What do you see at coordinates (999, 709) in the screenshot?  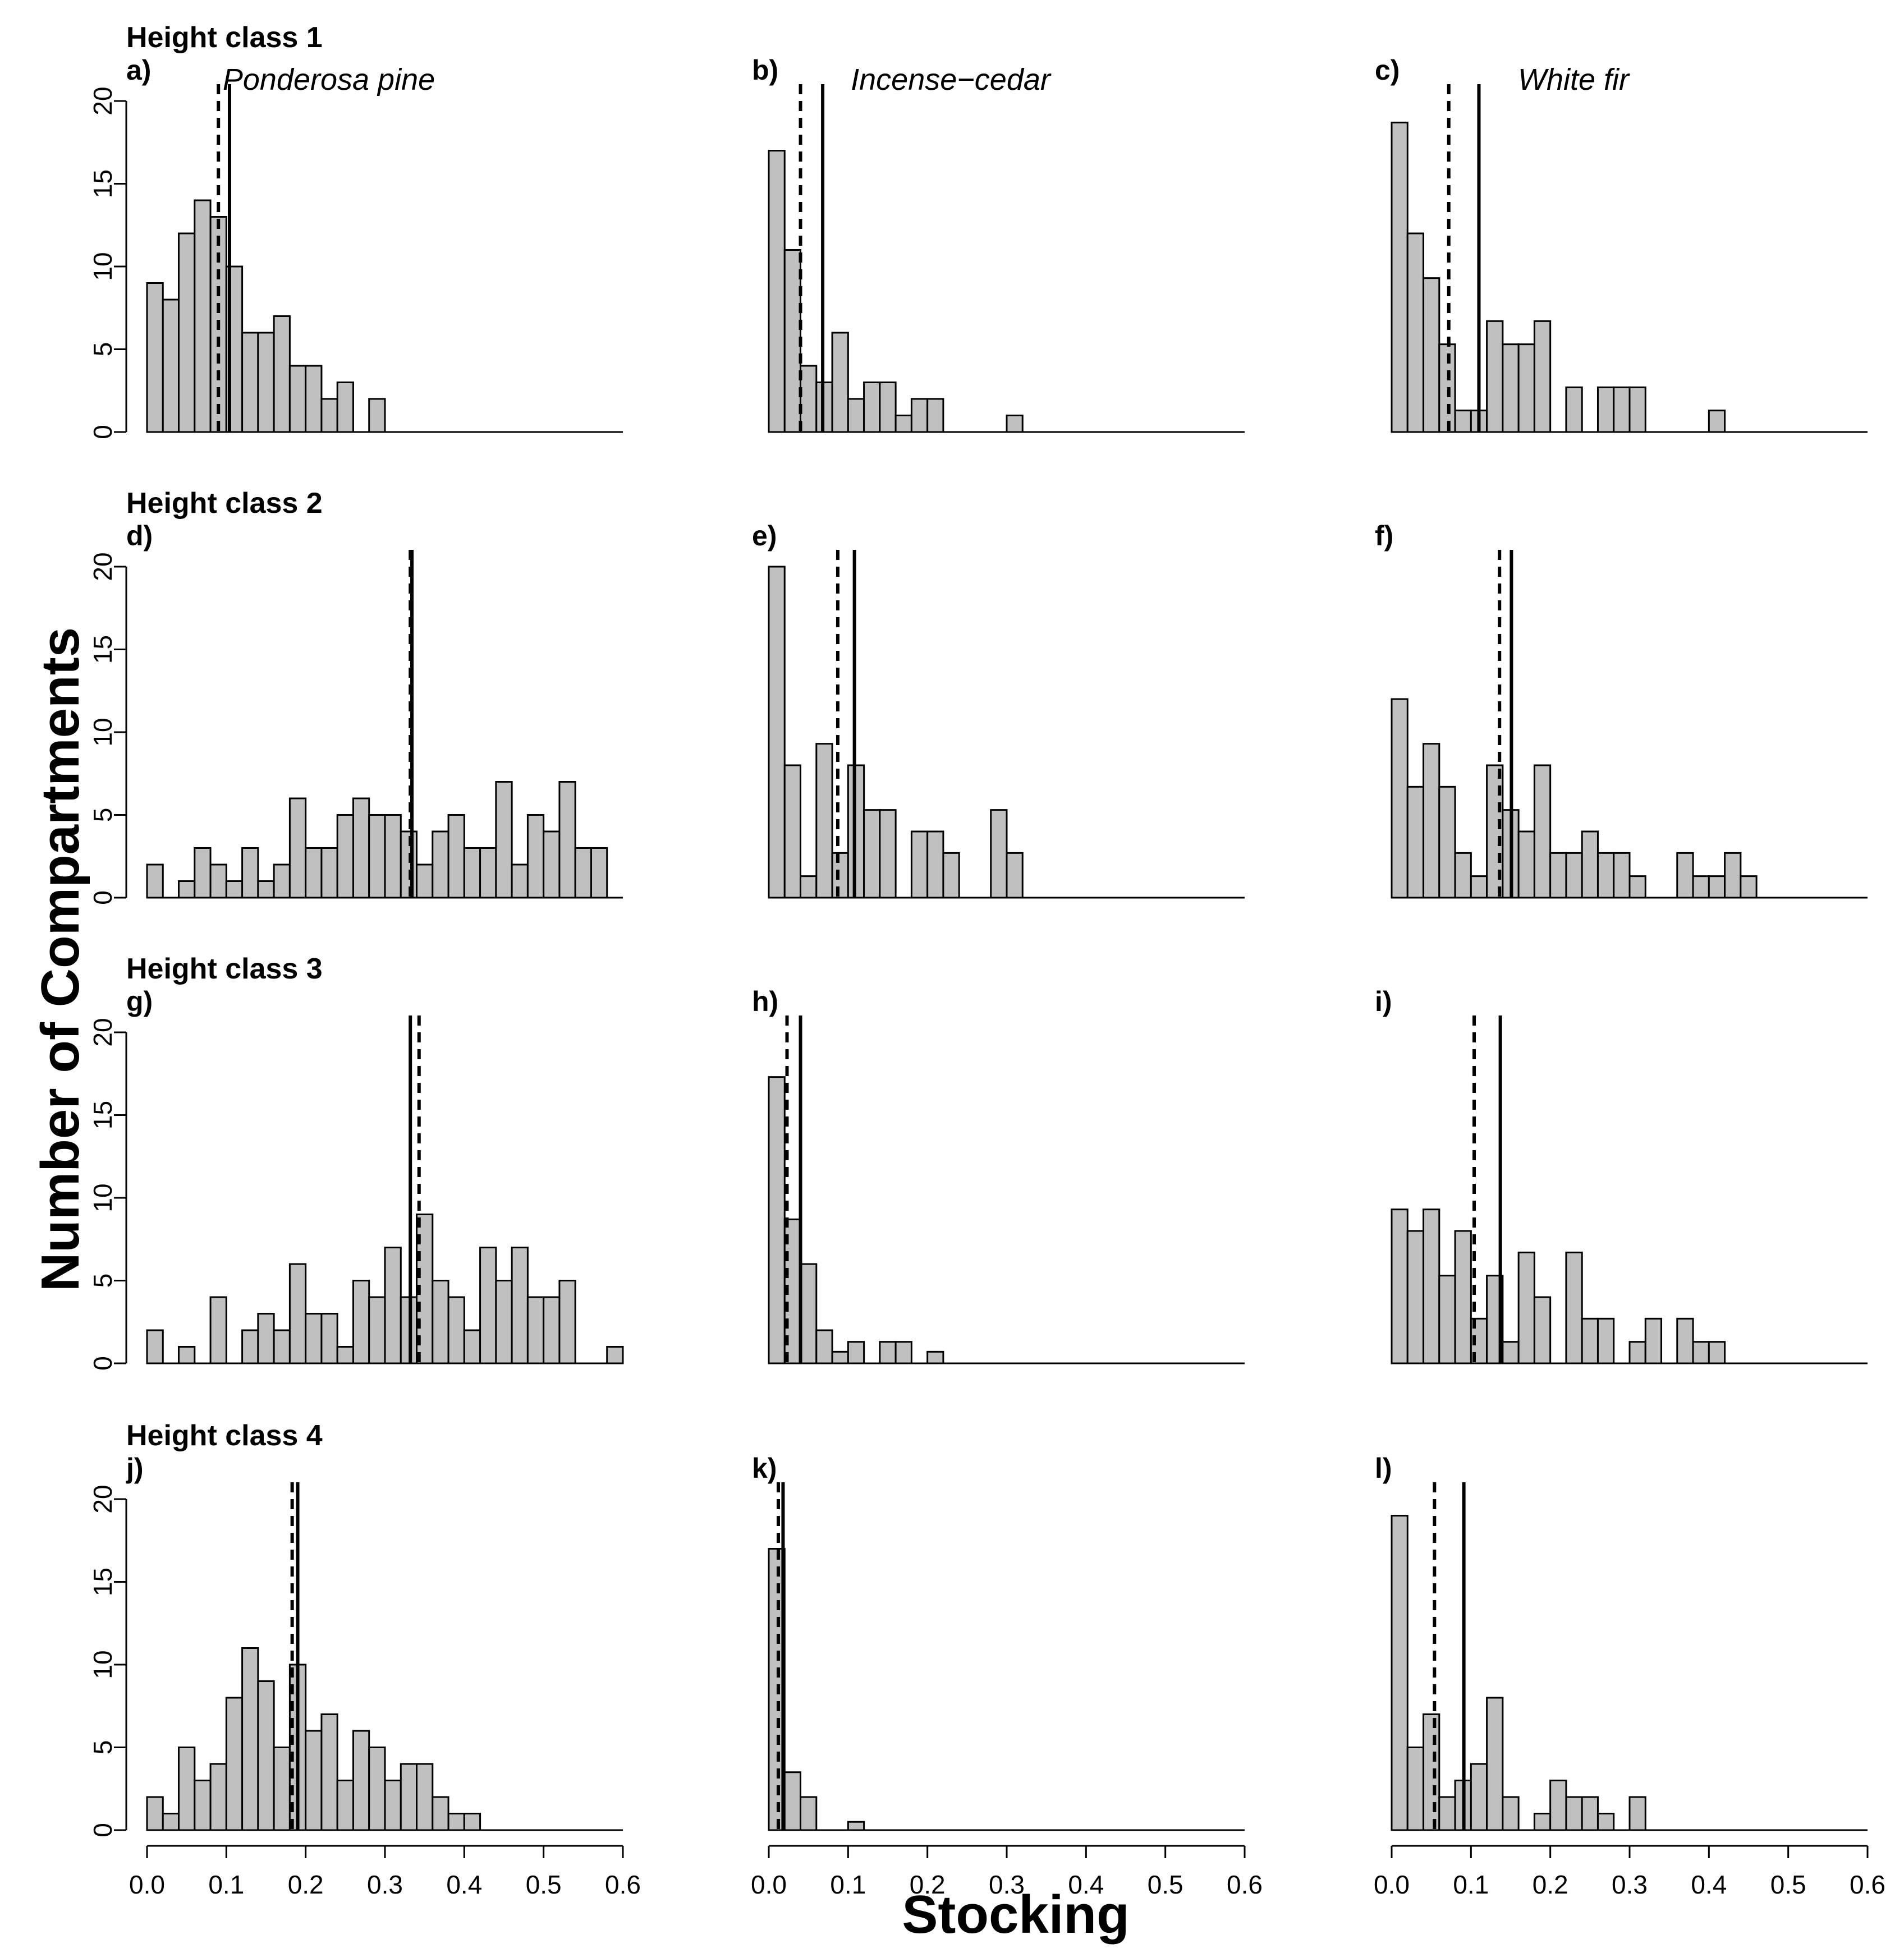 I see `panel-e: e)` at bounding box center [999, 709].